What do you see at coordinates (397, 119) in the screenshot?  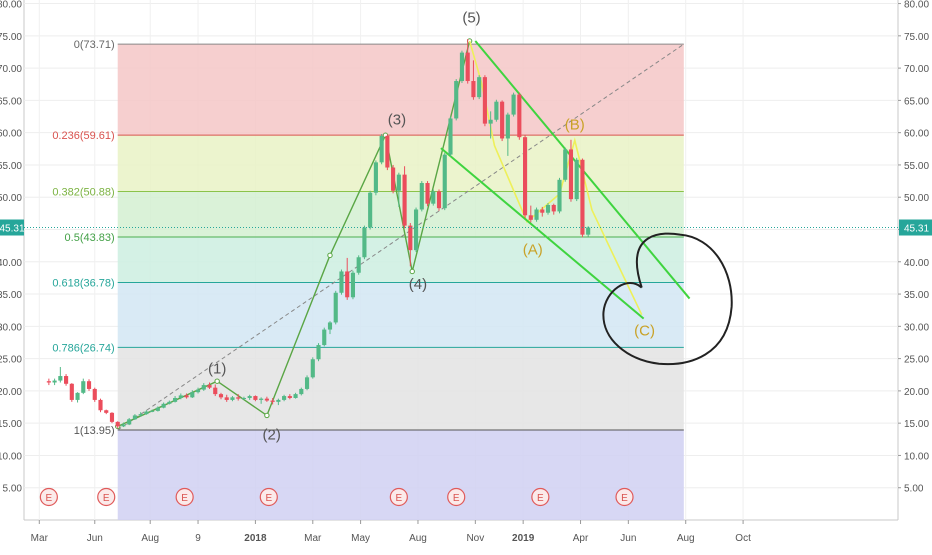 I see `wave-label: (3)` at bounding box center [397, 119].